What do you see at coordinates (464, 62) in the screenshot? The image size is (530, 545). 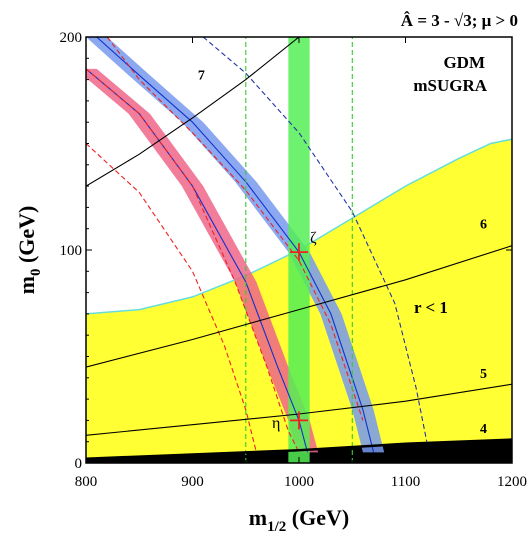 I see `annotation-gdm: GDM` at bounding box center [464, 62].